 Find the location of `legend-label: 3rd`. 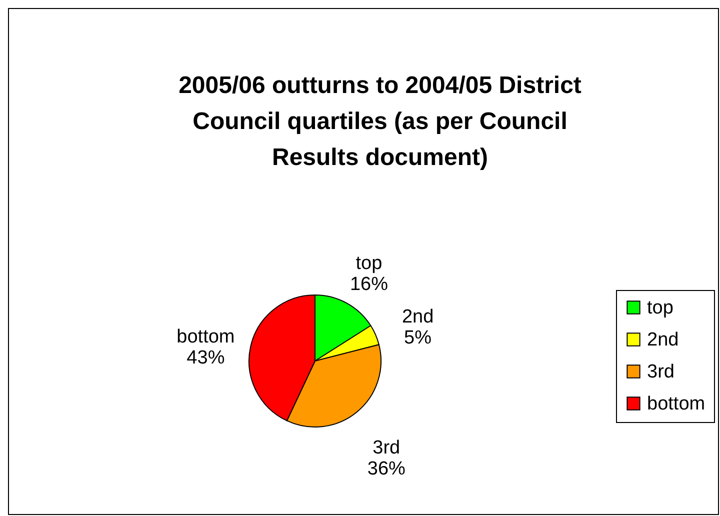

legend-label: 3rd is located at coordinates (660, 372).